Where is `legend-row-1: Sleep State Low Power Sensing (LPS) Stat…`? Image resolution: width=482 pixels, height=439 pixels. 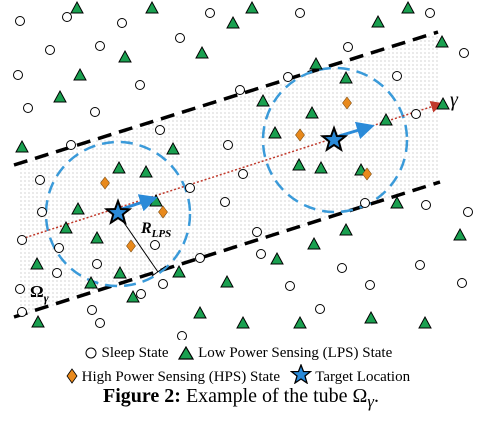
legend-row-1: Sleep State Low Power Sensing (LPS) Stat… is located at coordinates (241, 353).